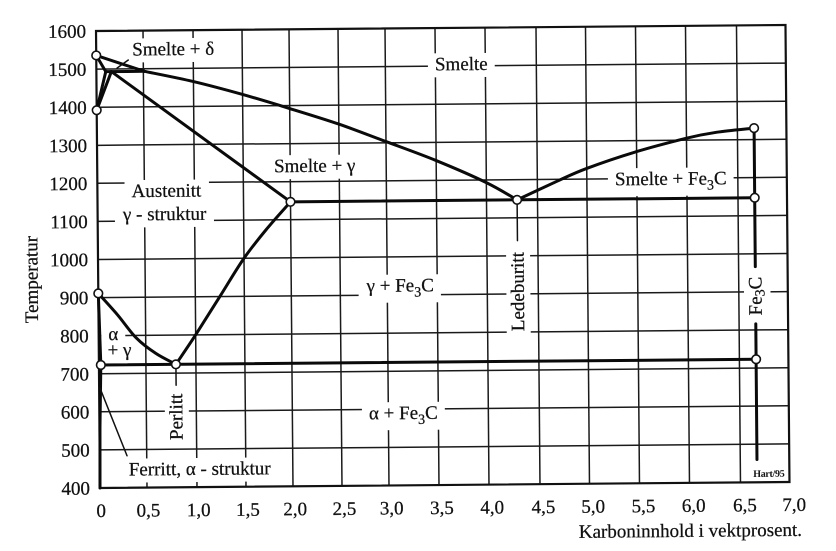 The width and height of the screenshot is (836, 551). I want to click on label-austenitt: Austenitt, so click(166, 191).